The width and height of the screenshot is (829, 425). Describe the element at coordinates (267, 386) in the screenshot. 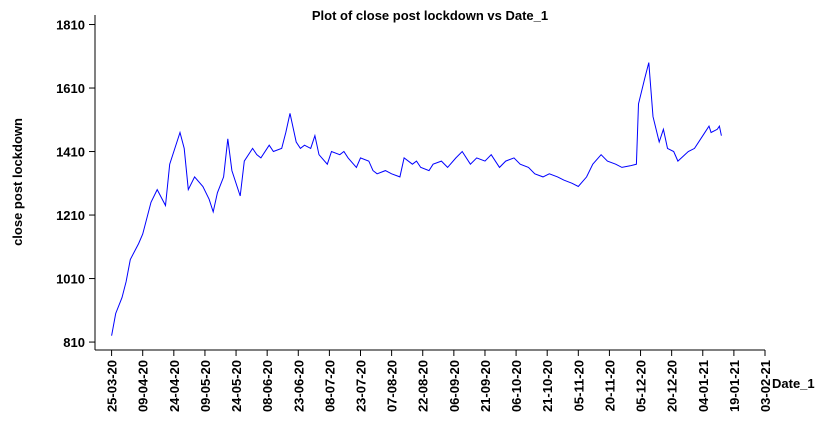

I see `x-tick-label: 08-06-20` at that location.